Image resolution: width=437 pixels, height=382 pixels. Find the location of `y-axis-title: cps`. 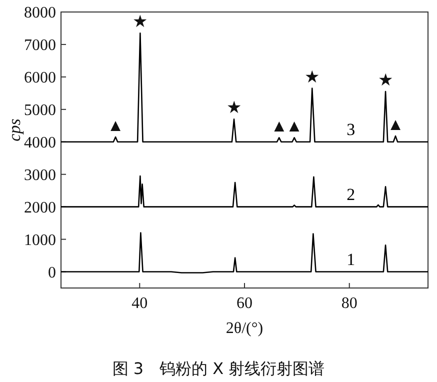

y-axis-title: cps is located at coordinates (14, 130).